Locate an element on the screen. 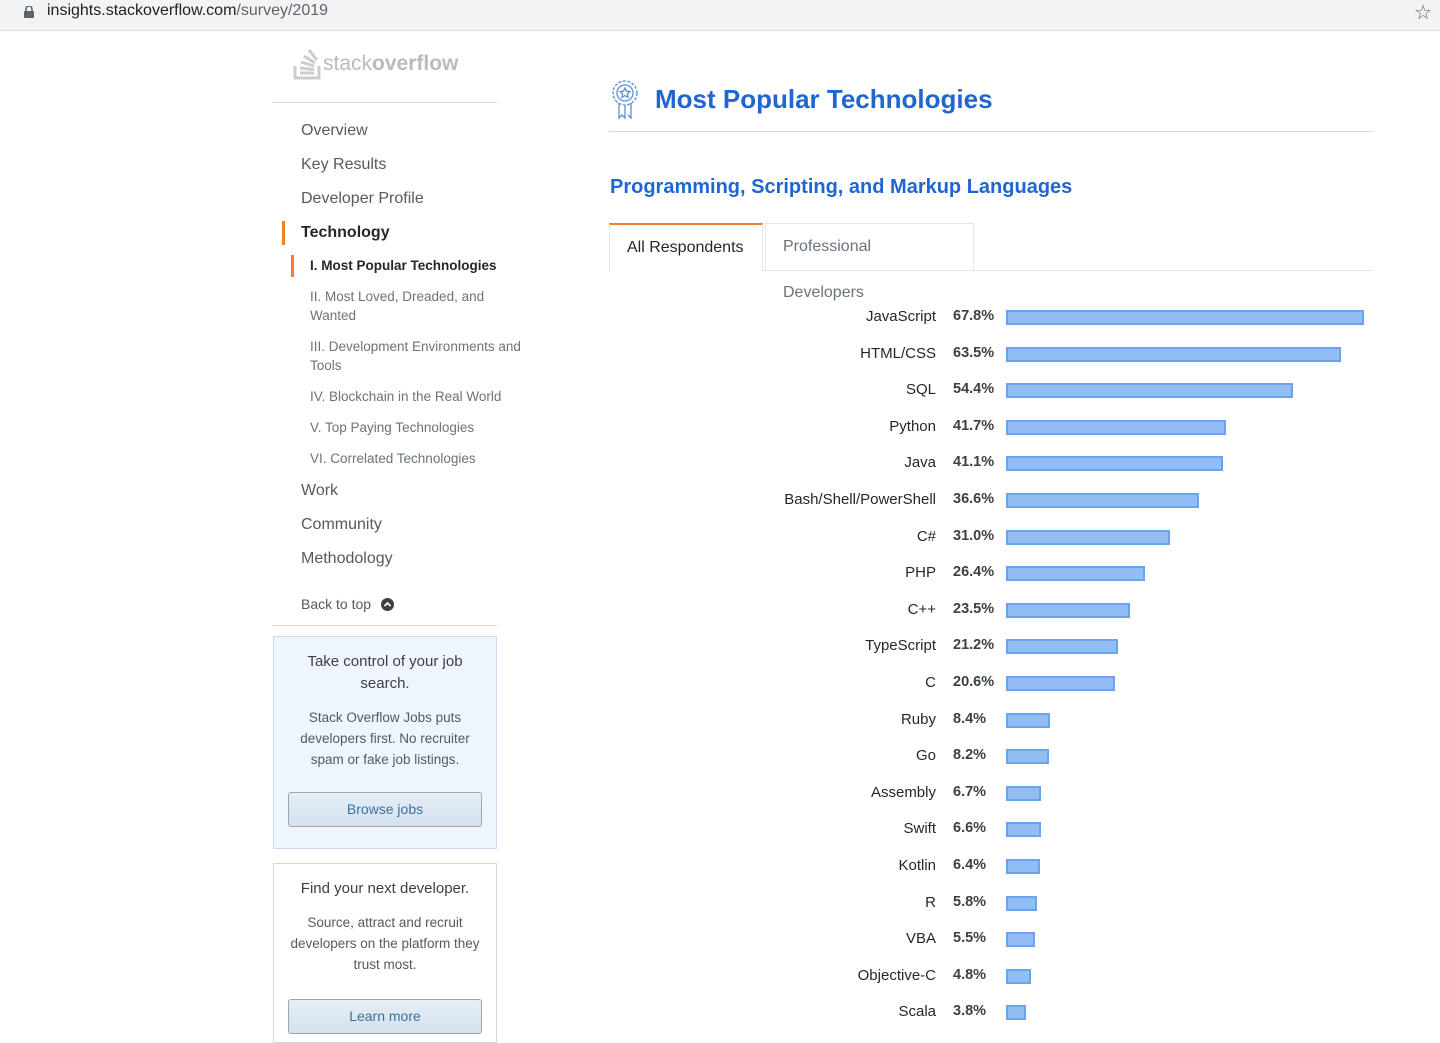 The image size is (1440, 1043). nav-overview: Overview is located at coordinates (334, 130).